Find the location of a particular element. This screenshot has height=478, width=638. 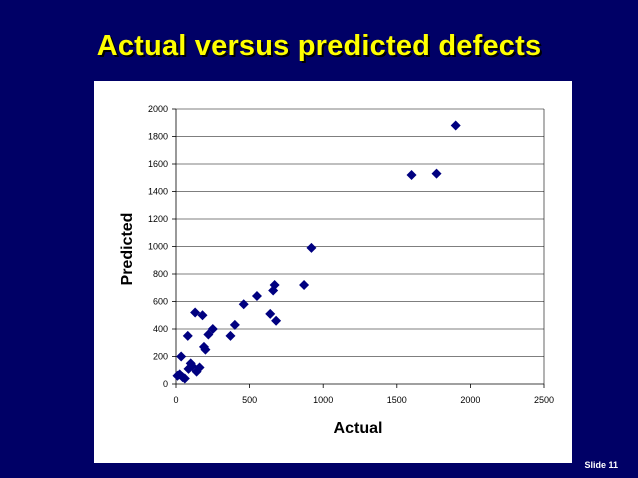

slide-title: Actual versus predicted defects is located at coordinates (319, 46).